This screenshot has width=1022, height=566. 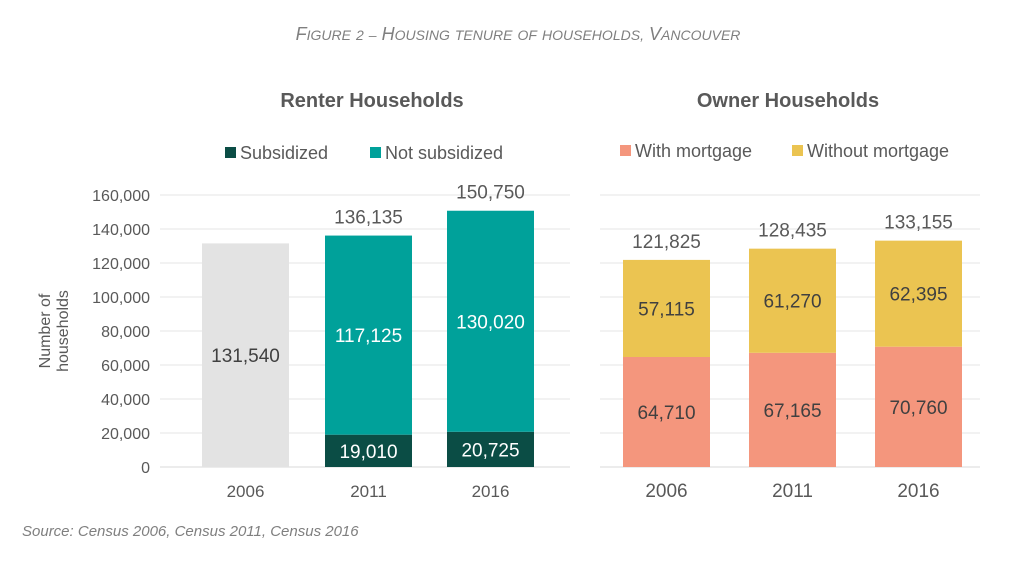 I want to click on y-tick-label: 80,000, so click(x=125, y=332).